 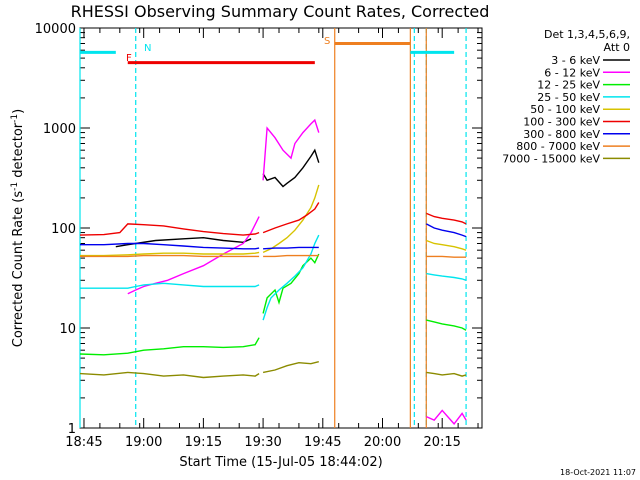 What do you see at coordinates (322, 442) in the screenshot?
I see `x-tick-label: 19:45` at bounding box center [322, 442].